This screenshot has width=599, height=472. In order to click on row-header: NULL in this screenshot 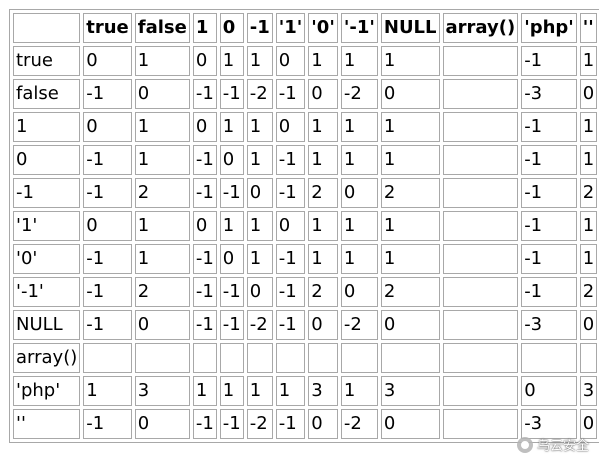, I will do `click(47, 325)`.